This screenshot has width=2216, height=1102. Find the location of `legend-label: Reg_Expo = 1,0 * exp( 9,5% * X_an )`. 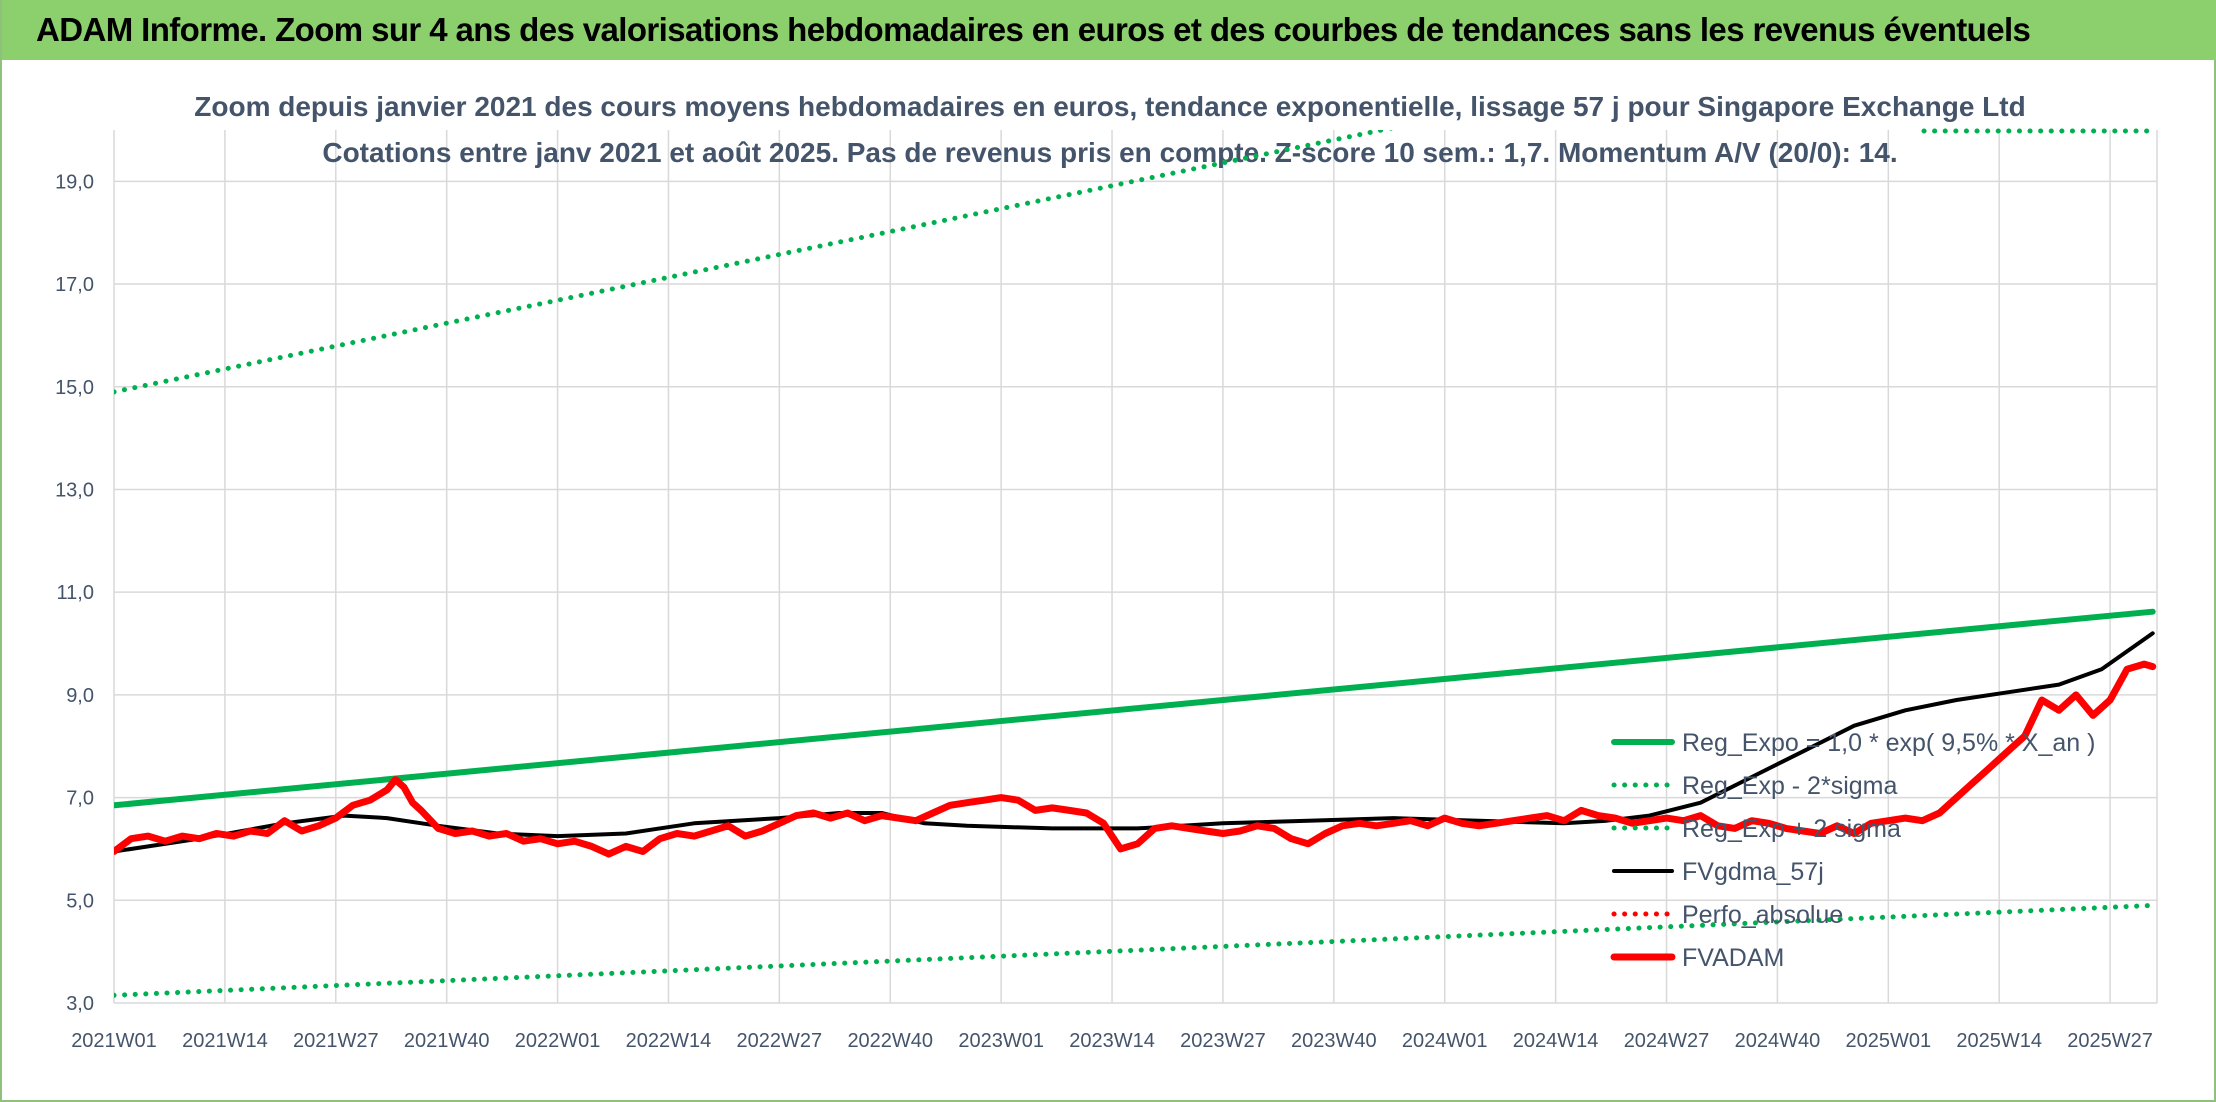

legend-label: Reg_Expo = 1,0 * exp( 9,5% * X_an ) is located at coordinates (1888, 743).